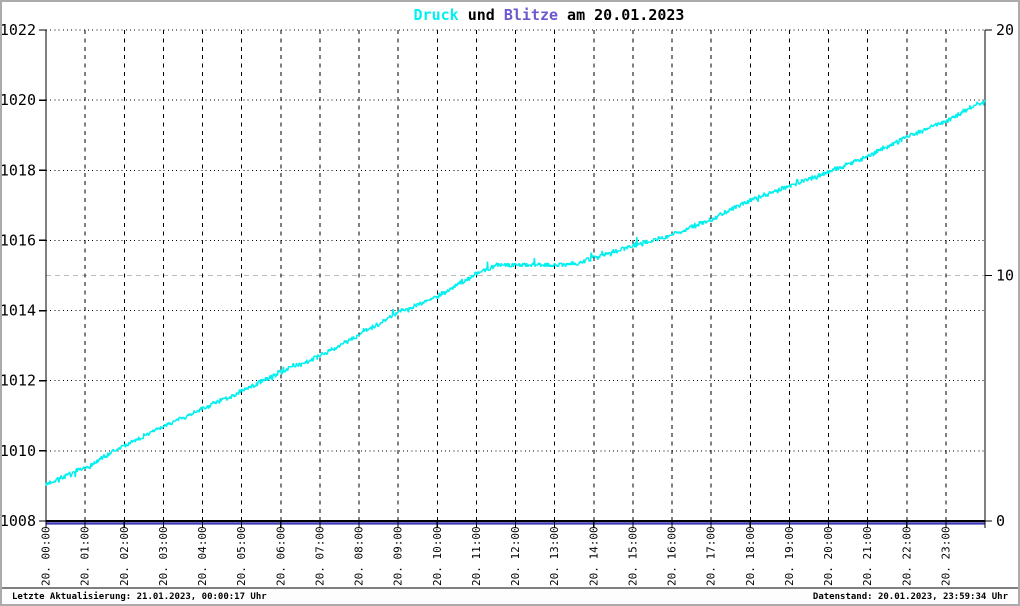 The height and width of the screenshot is (606, 1020). Describe the element at coordinates (19, 451) in the screenshot. I see `svg-text: 1010` at that location.